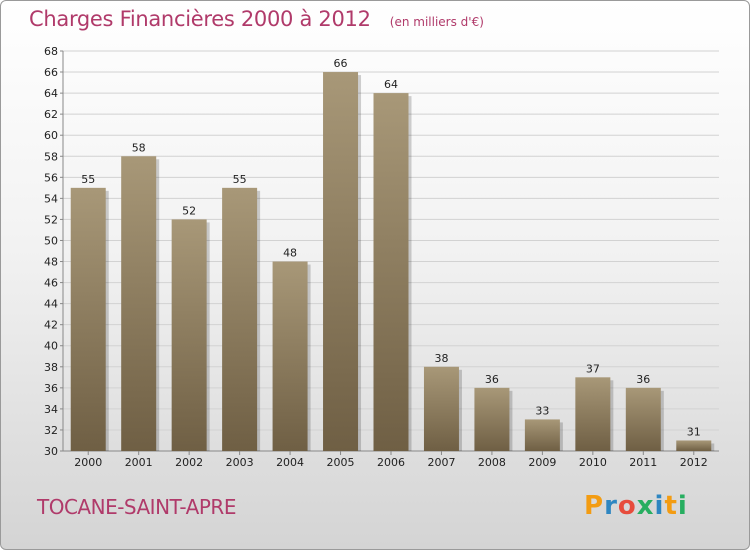 The image size is (750, 550). What do you see at coordinates (51, 72) in the screenshot?
I see `y-tick-label: 66` at bounding box center [51, 72].